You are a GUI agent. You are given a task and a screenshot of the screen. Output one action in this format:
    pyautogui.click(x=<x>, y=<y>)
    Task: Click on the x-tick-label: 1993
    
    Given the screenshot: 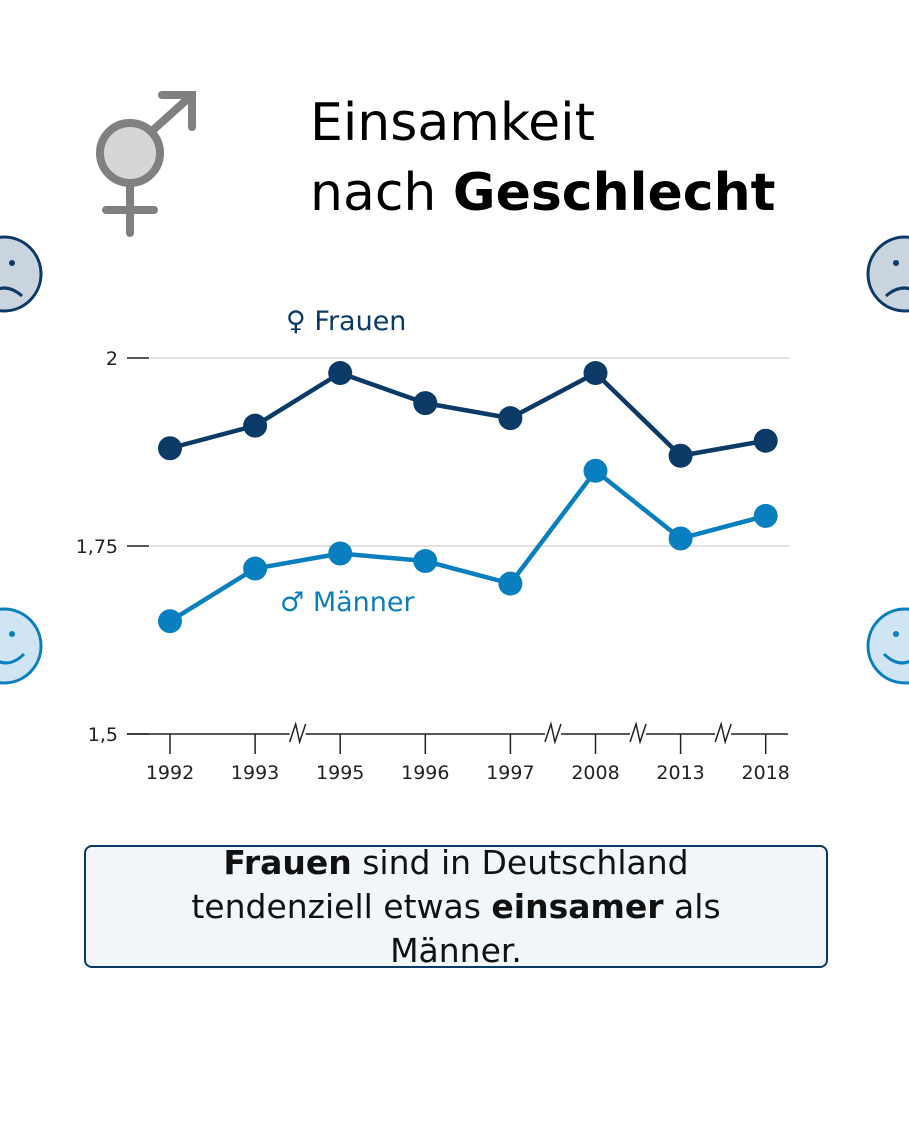 What is the action you would take?
    pyautogui.click(x=255, y=773)
    